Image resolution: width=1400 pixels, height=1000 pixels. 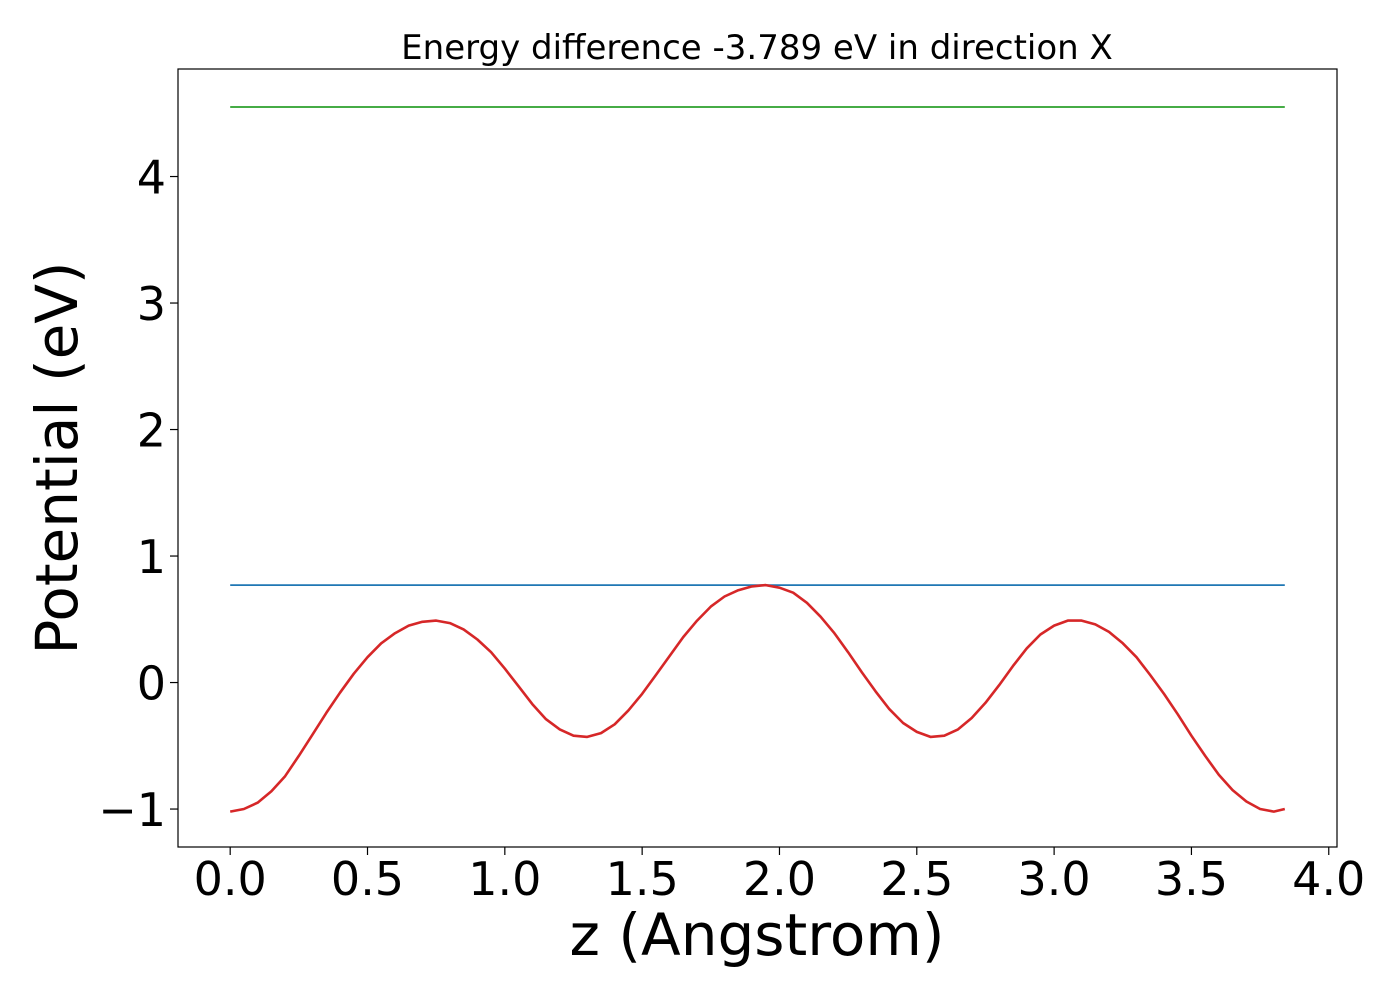 What do you see at coordinates (230, 879) in the screenshot?
I see `x-tick-label: 0.0` at bounding box center [230, 879].